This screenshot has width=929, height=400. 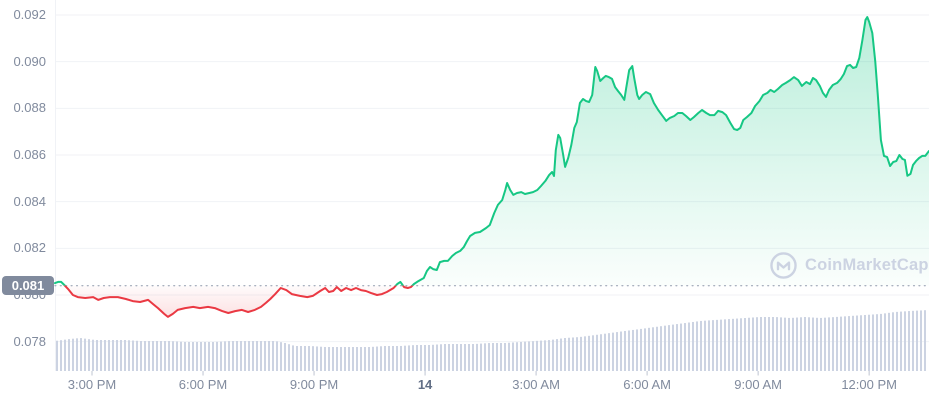 What do you see at coordinates (29, 341) in the screenshot?
I see `y-axis-label: 0.078` at bounding box center [29, 341].